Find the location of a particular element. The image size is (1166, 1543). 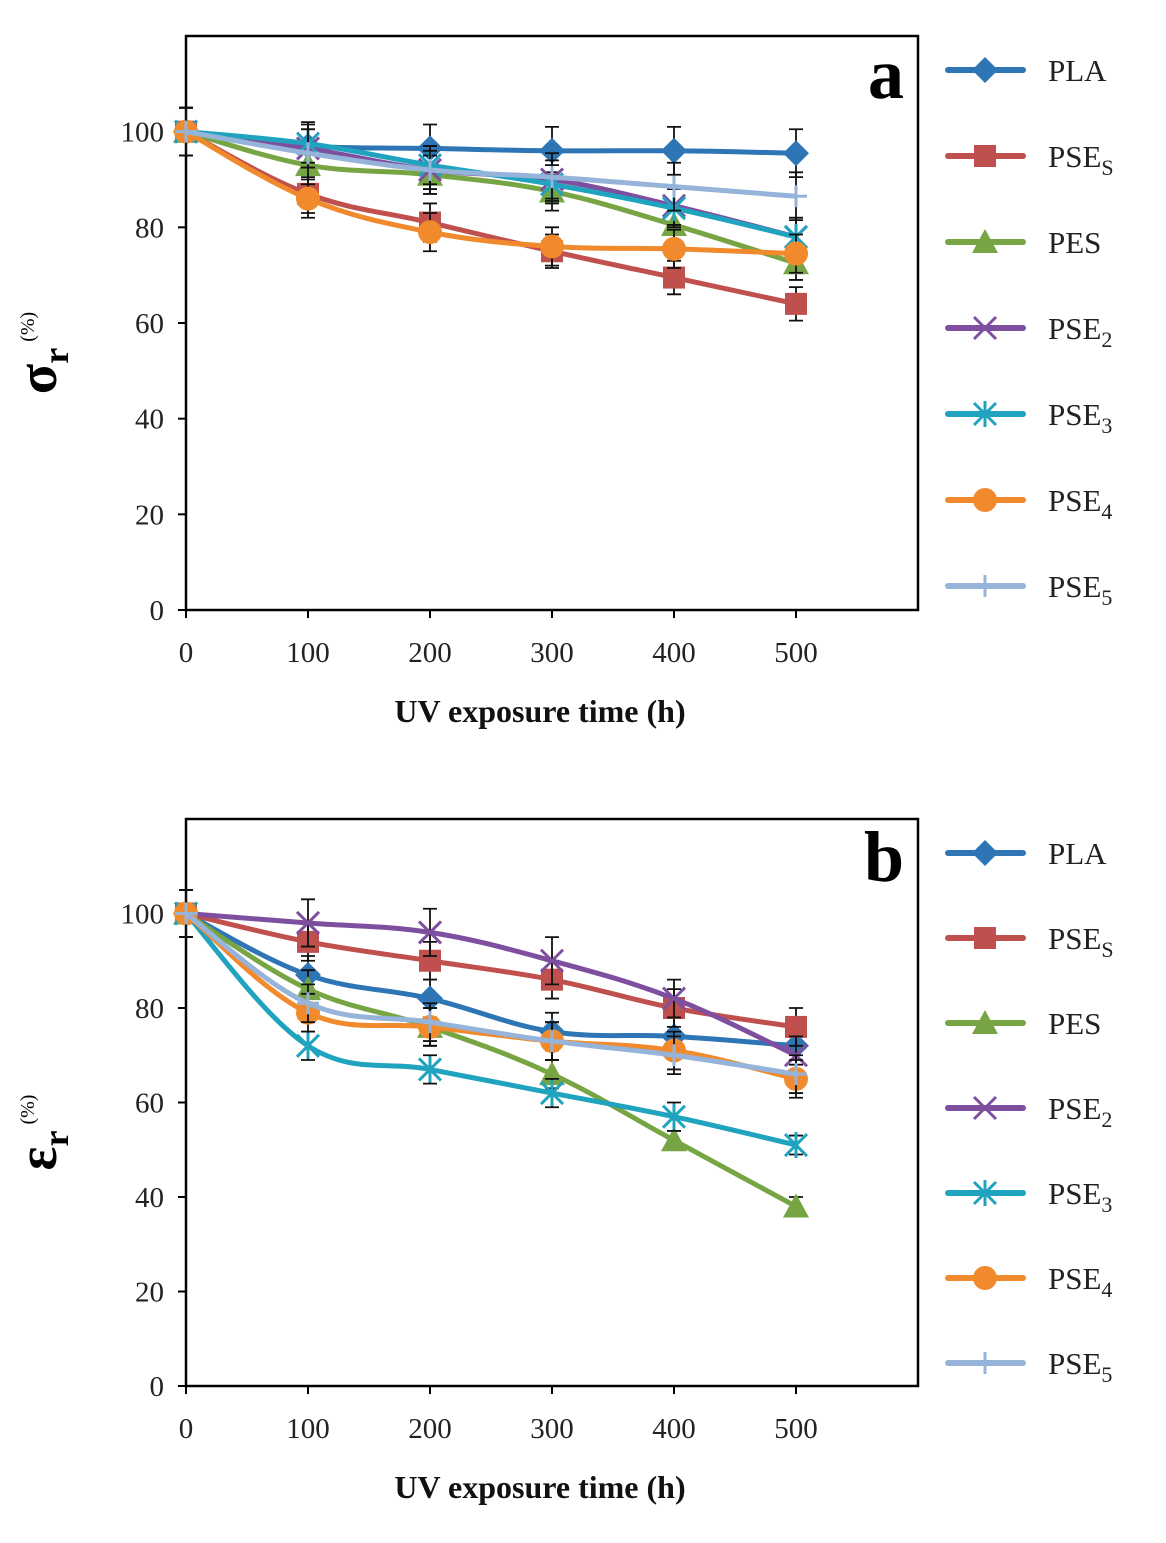

legend-item-a-PSES: PSES is located at coordinates (1029, 159).